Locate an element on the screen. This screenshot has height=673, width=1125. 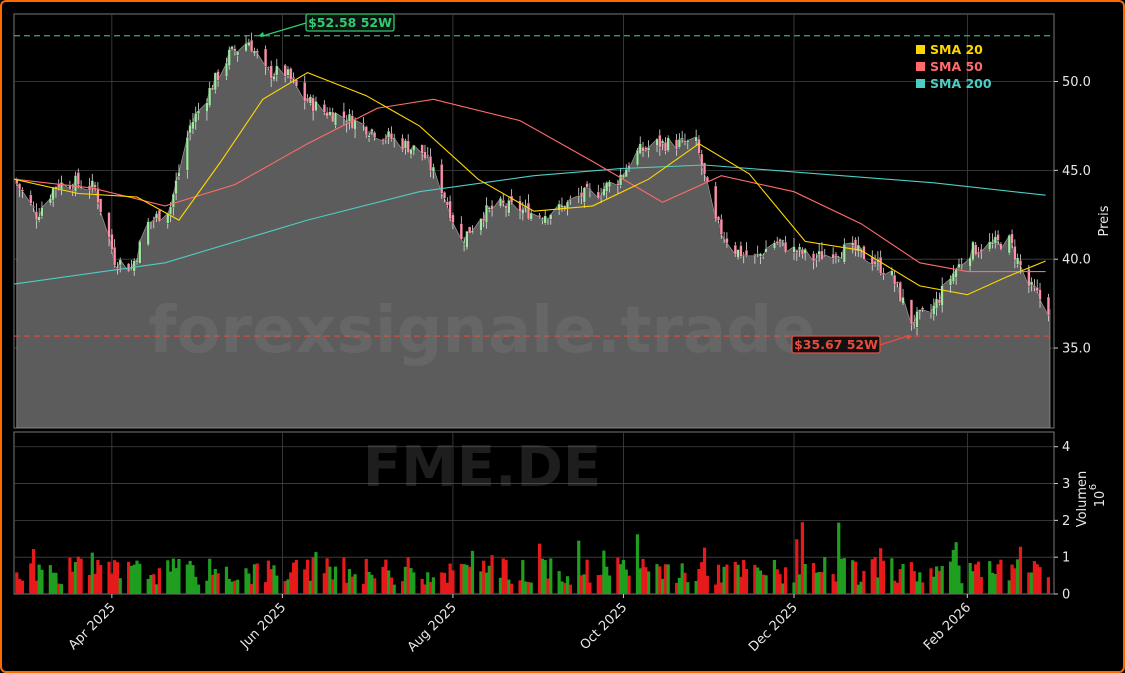
volume-multiplier-exponent: 6 is located at coordinates (1093, 487).